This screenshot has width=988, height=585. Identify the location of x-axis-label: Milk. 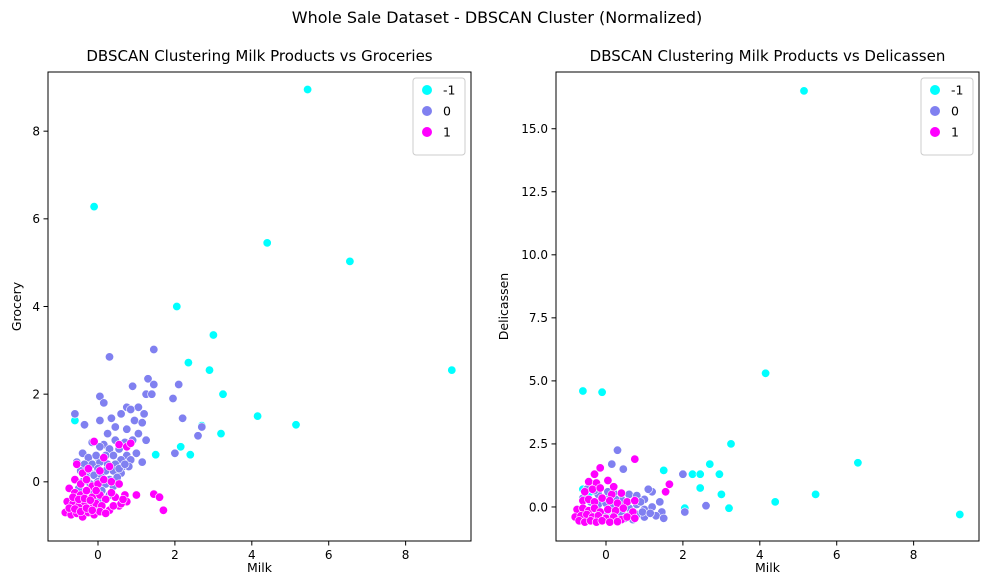
(768, 567).